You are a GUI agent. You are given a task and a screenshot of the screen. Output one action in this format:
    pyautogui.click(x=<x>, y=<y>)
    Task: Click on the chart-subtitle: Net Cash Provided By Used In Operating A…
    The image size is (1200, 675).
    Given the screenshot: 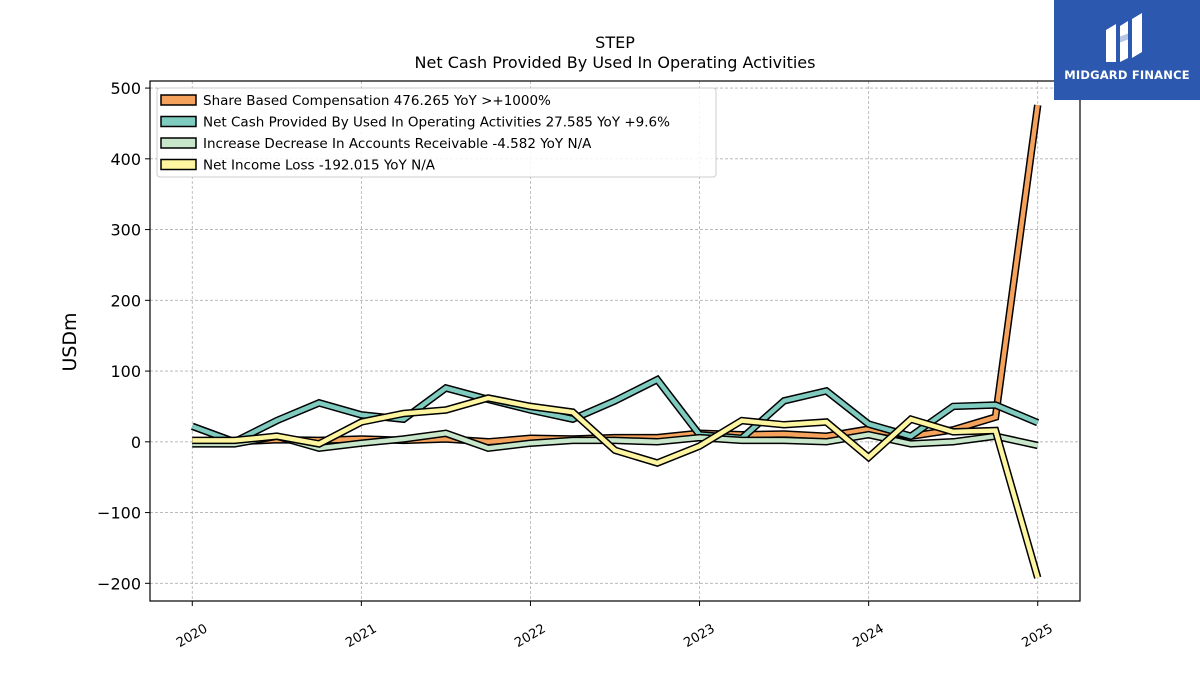 What is the action you would take?
    pyautogui.click(x=615, y=62)
    